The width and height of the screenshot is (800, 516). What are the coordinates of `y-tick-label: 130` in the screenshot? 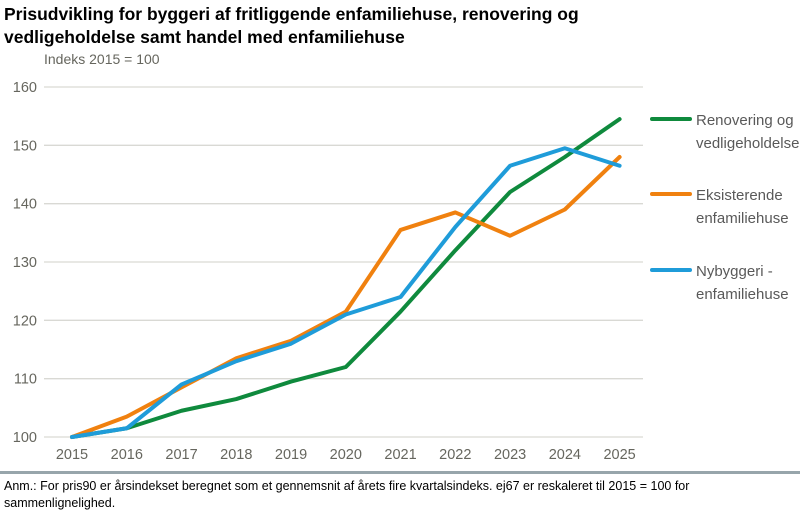 It's located at (25, 263).